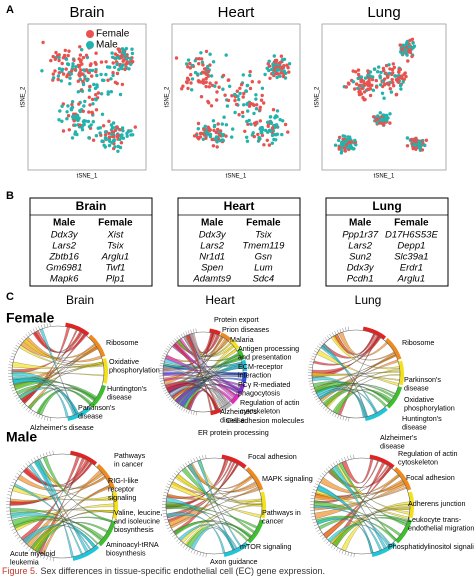  What do you see at coordinates (264, 279) in the screenshot?
I see `table-cell: Sdc4` at bounding box center [264, 279].